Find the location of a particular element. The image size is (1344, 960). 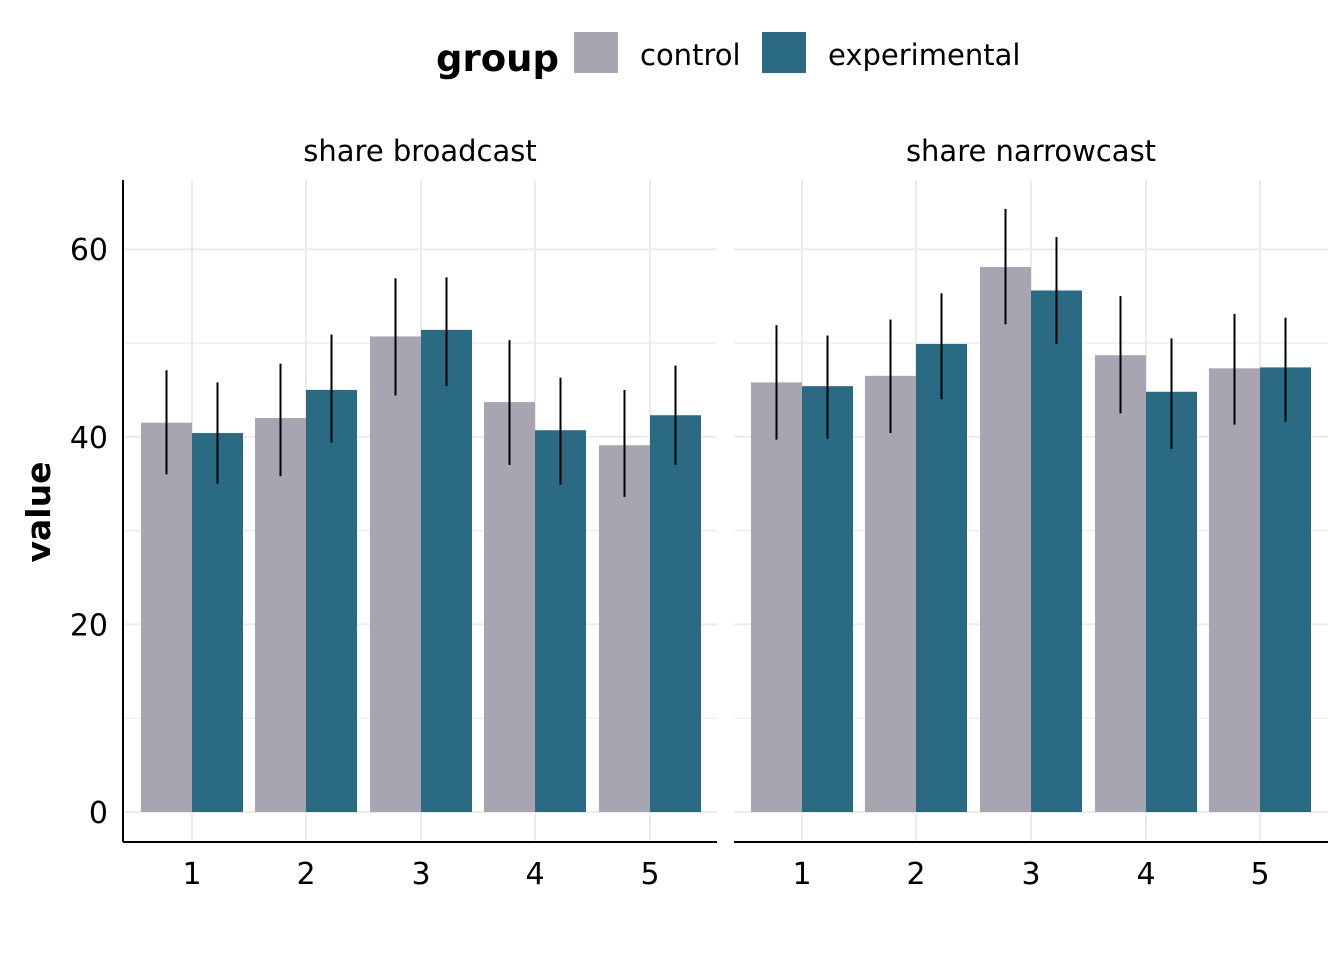

facet-title-share-narrowcast: share narrowcast is located at coordinates (1031, 151).